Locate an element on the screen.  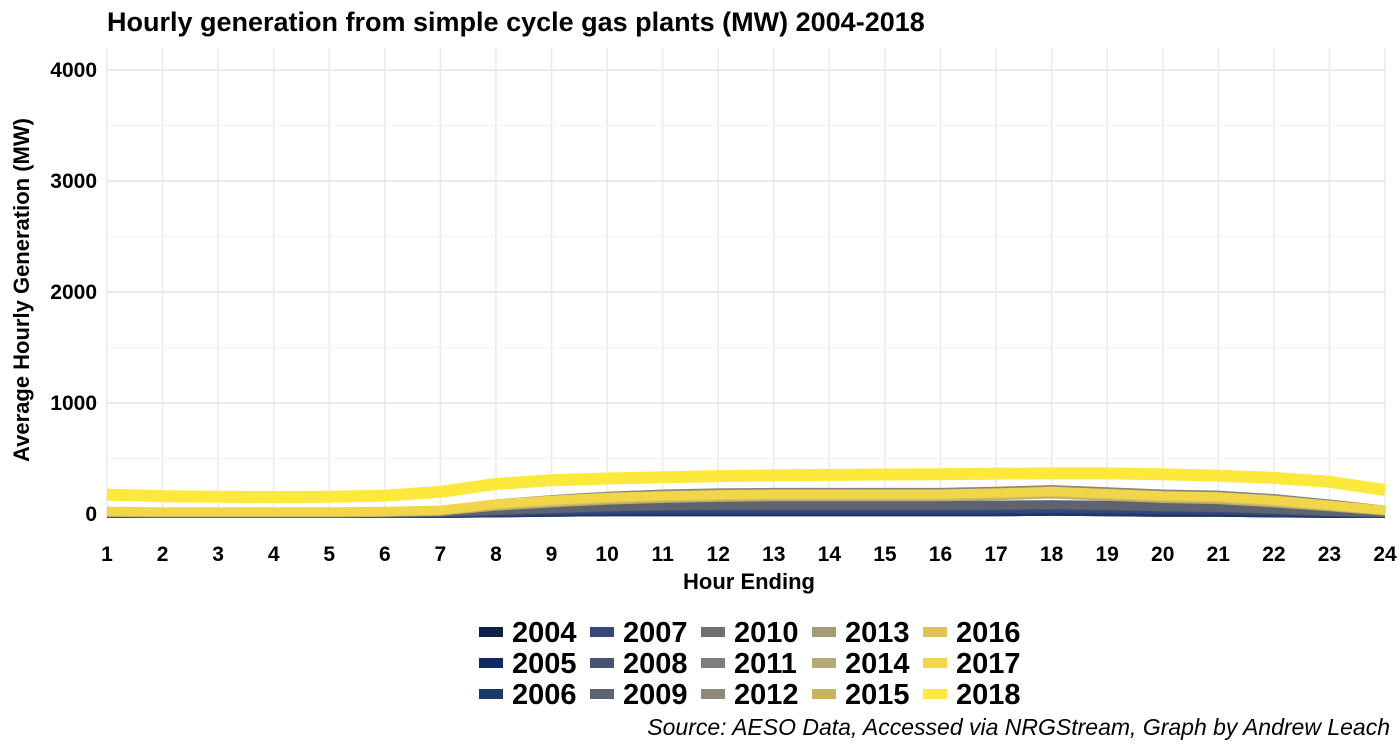
legend-item-2017: 2017 is located at coordinates (972, 664).